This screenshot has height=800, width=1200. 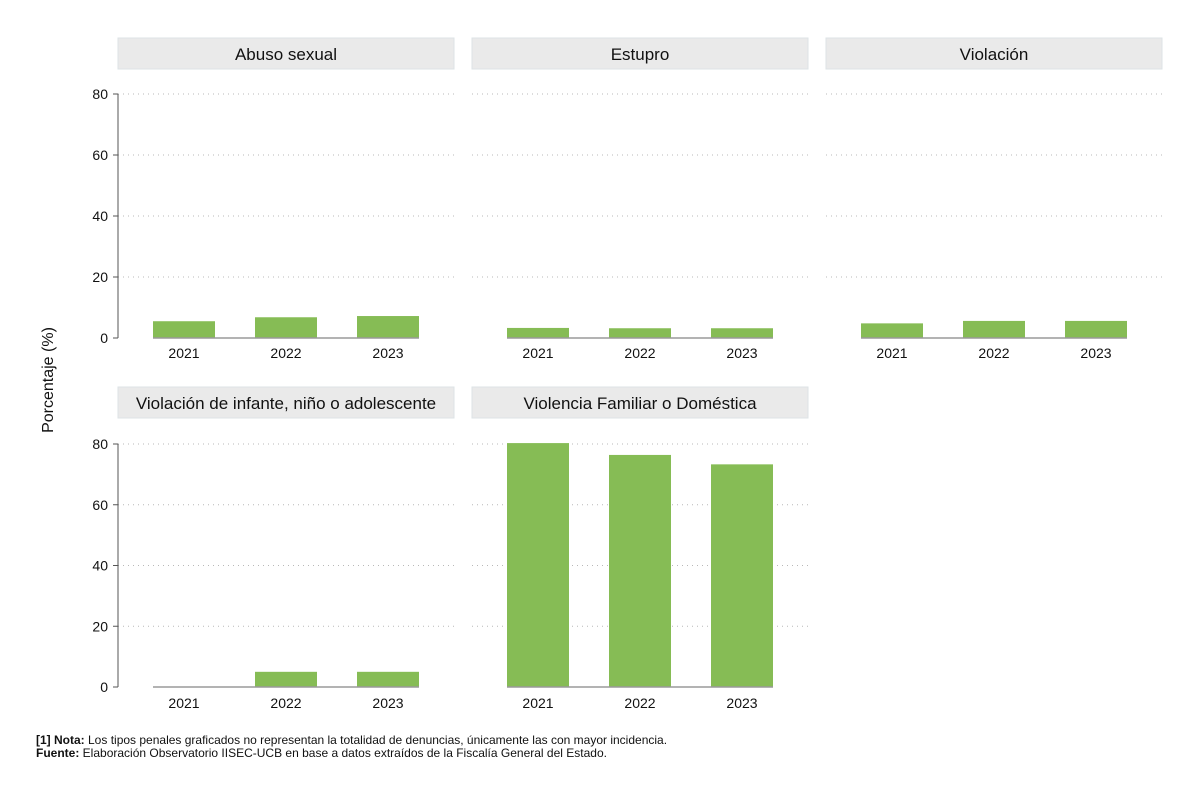 What do you see at coordinates (48, 380) in the screenshot?
I see `y-axis-title: Porcentaje (%)` at bounding box center [48, 380].